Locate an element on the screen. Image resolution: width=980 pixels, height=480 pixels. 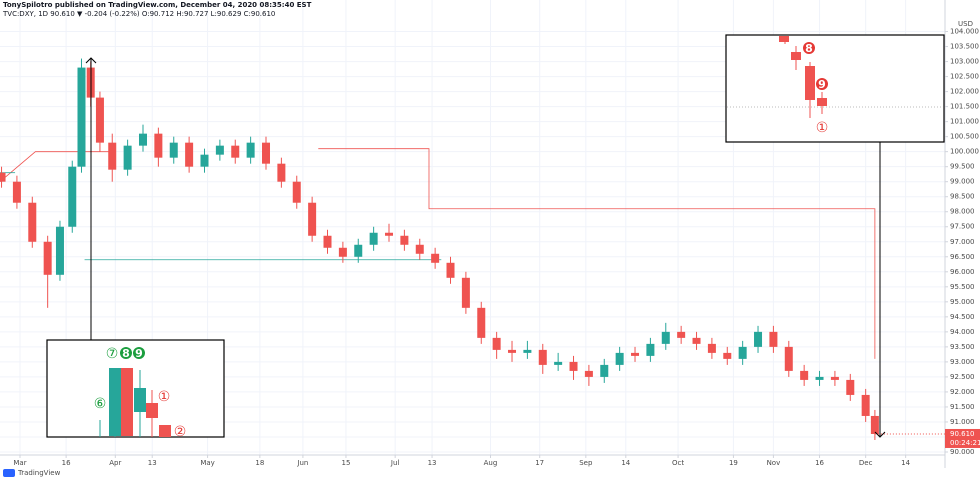
y-tick-label: 94.500 is located at coordinates (962, 317).